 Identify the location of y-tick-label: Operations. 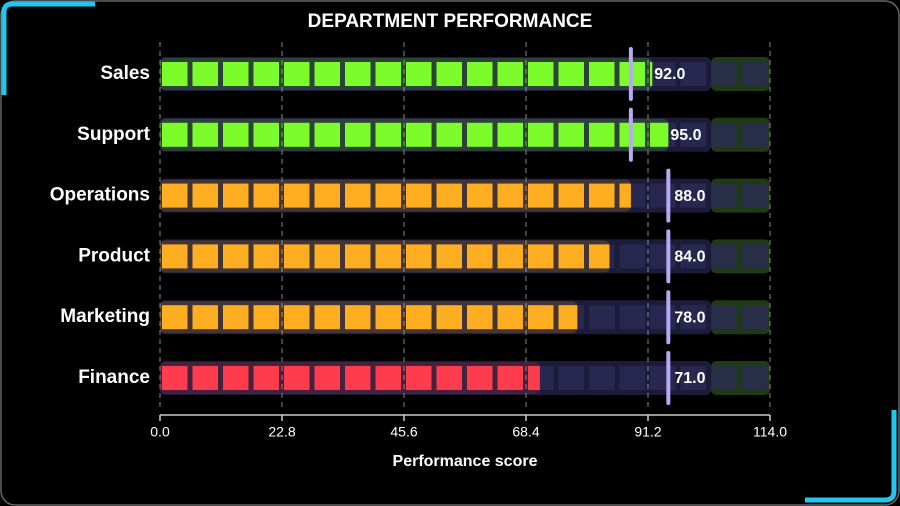
(100, 195).